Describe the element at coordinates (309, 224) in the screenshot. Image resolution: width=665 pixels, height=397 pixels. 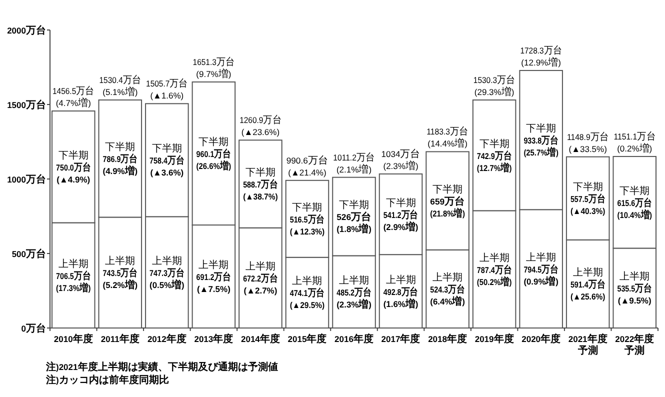
I see `data-label: 516.5万台 (▲12.3%)` at that location.